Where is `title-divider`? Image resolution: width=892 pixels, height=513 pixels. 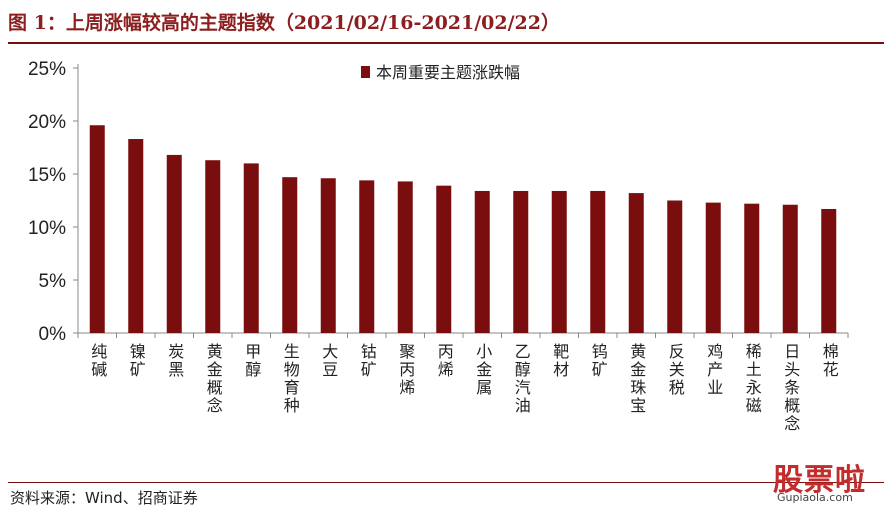
title-divider is located at coordinates (446, 43).